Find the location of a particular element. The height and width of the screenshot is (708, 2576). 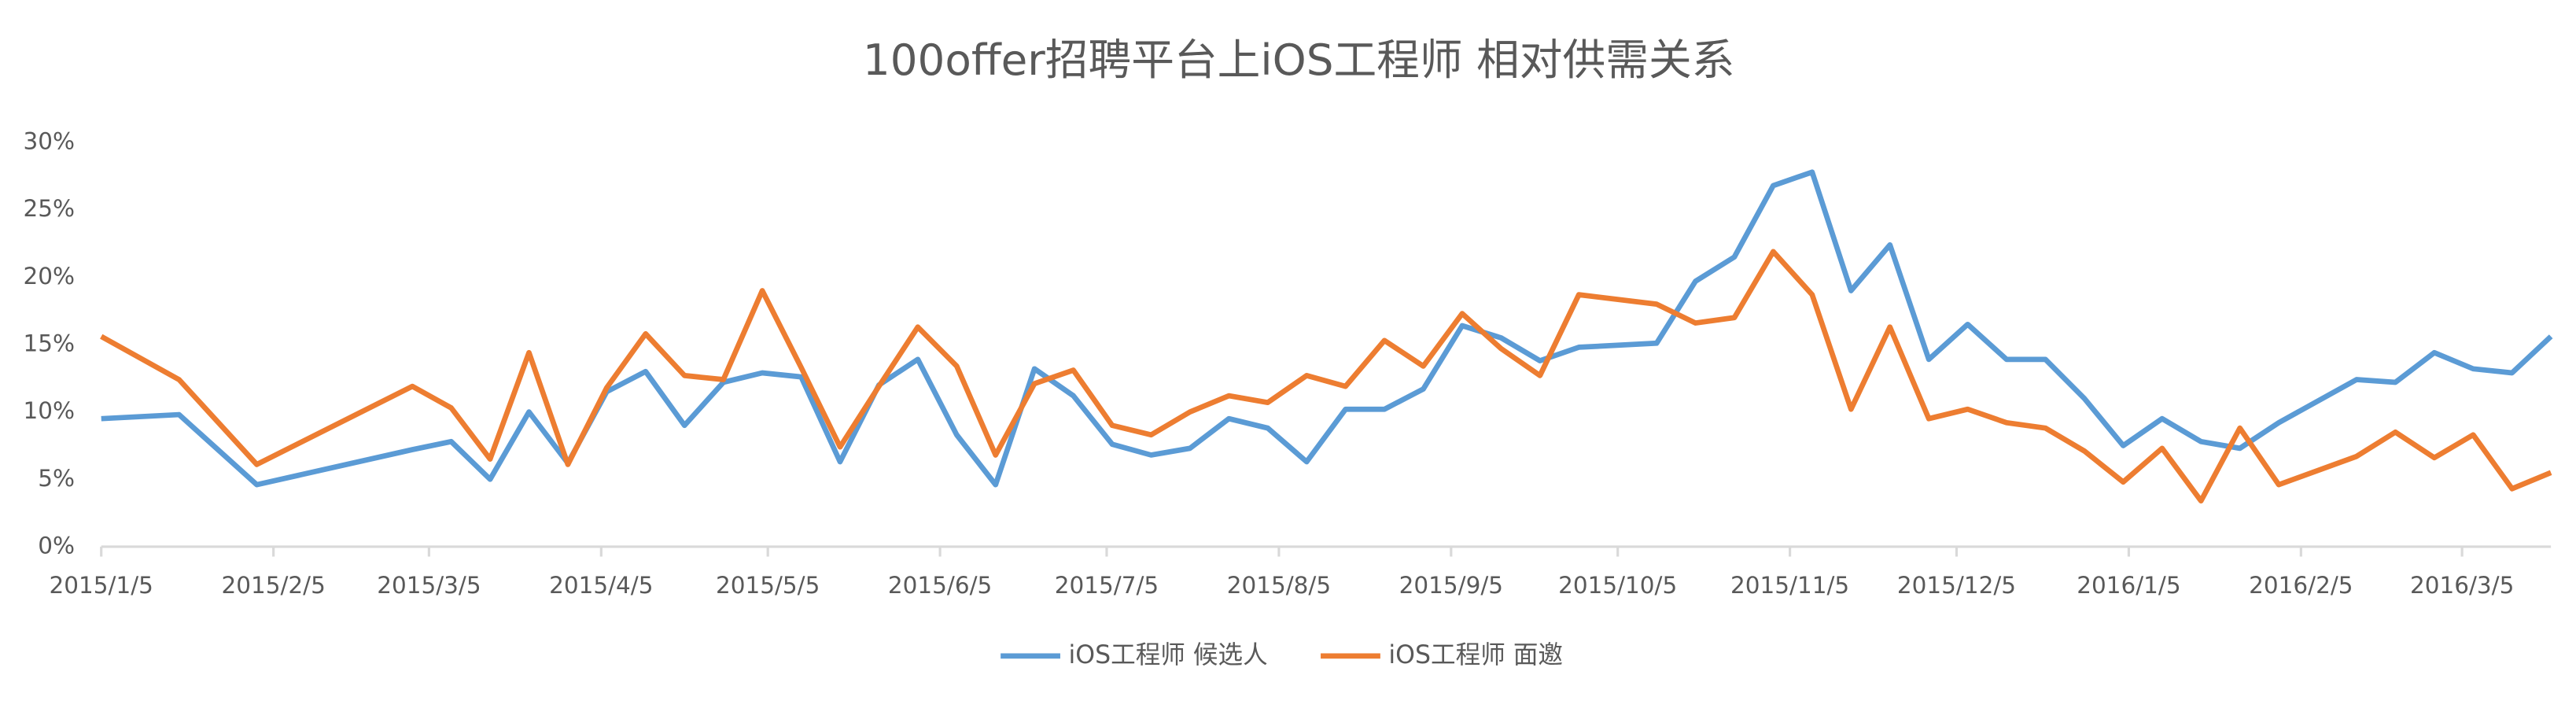

x-tick-label: 2015/8/5 is located at coordinates (1279, 585).